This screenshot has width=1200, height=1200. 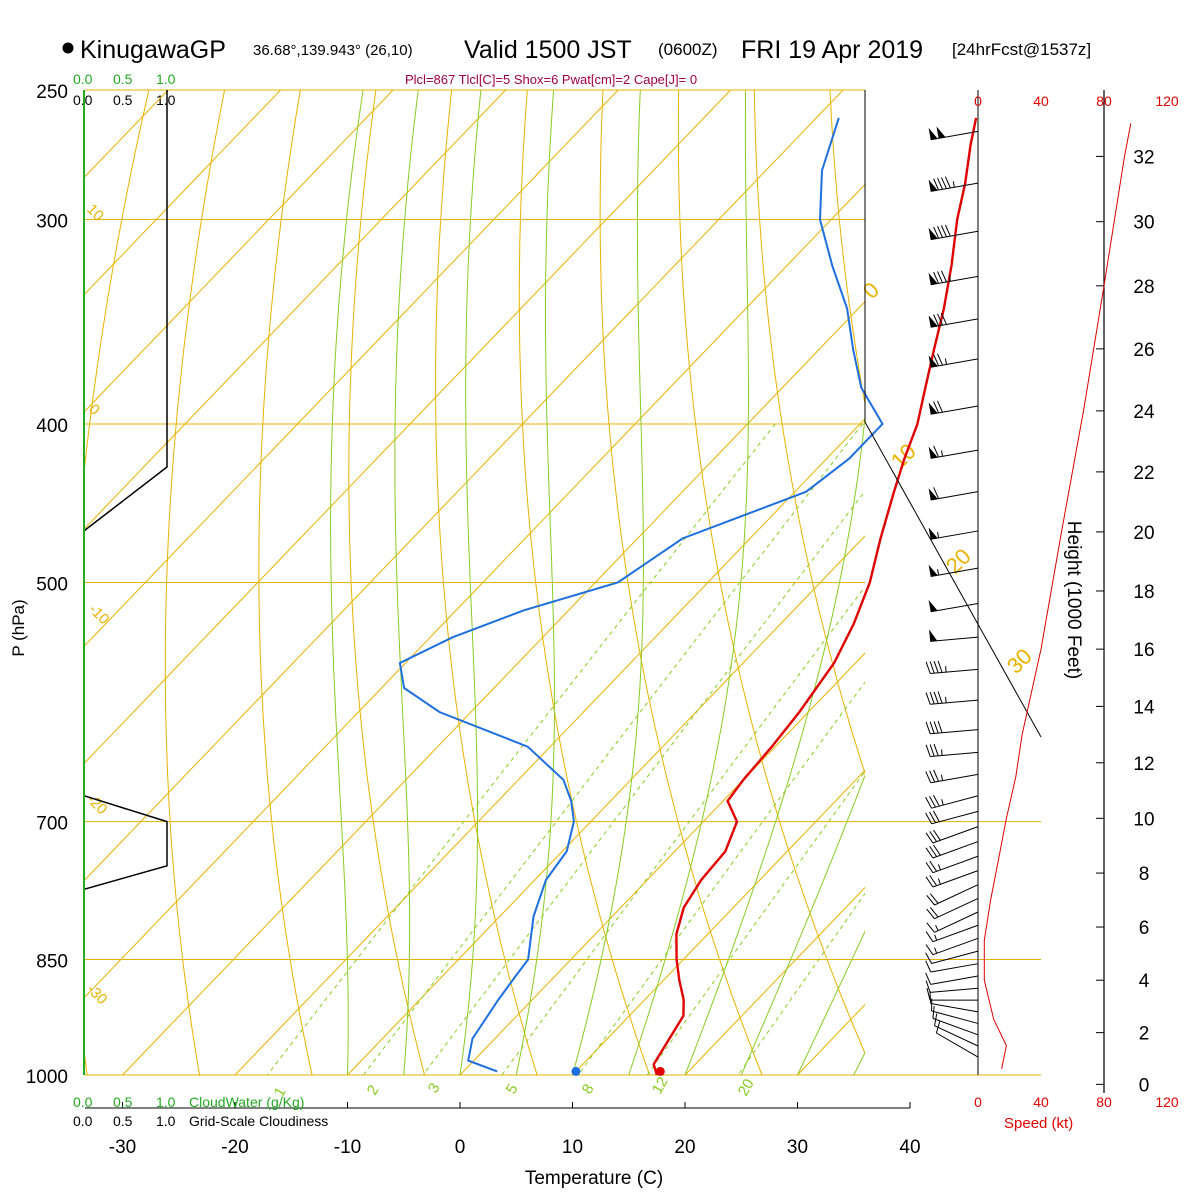 What do you see at coordinates (52, 962) in the screenshot?
I see `pressure-tick-label: 850` at bounding box center [52, 962].